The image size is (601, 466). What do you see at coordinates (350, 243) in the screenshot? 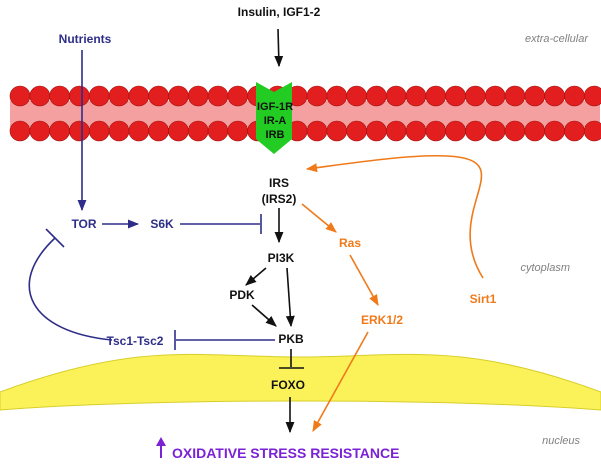
I see `ras-label: Ras` at bounding box center [350, 243].